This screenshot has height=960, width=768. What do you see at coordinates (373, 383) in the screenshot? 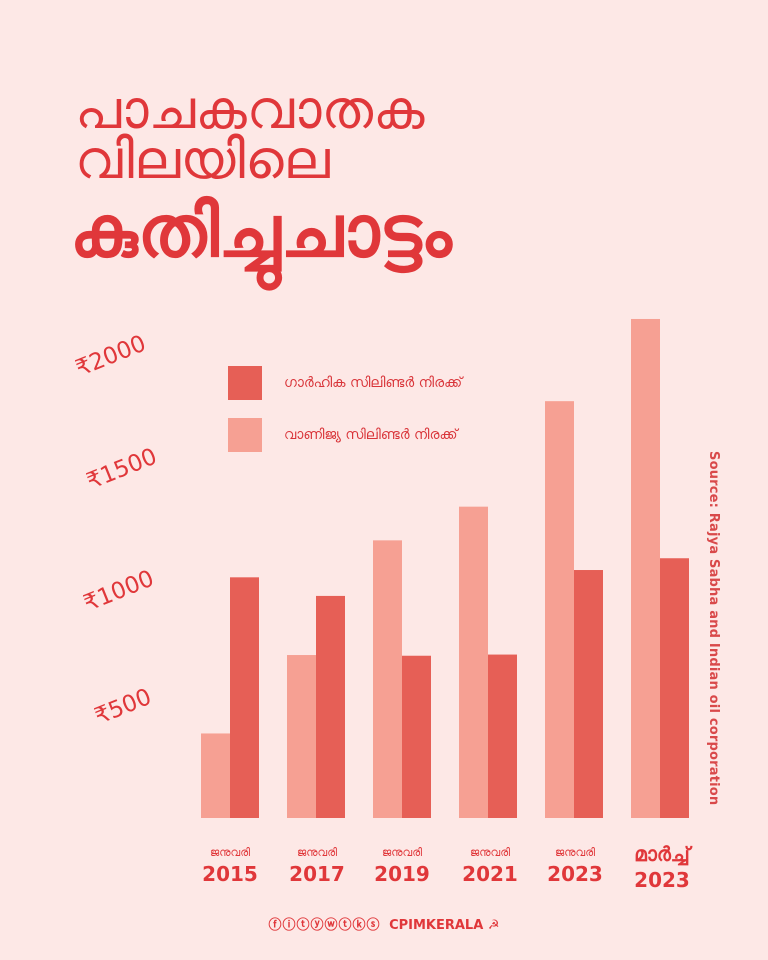
I see `legend-label-domestic: ഗാർഹിക സിലിണ്ടർ നിരക്ക്` at bounding box center [373, 383].